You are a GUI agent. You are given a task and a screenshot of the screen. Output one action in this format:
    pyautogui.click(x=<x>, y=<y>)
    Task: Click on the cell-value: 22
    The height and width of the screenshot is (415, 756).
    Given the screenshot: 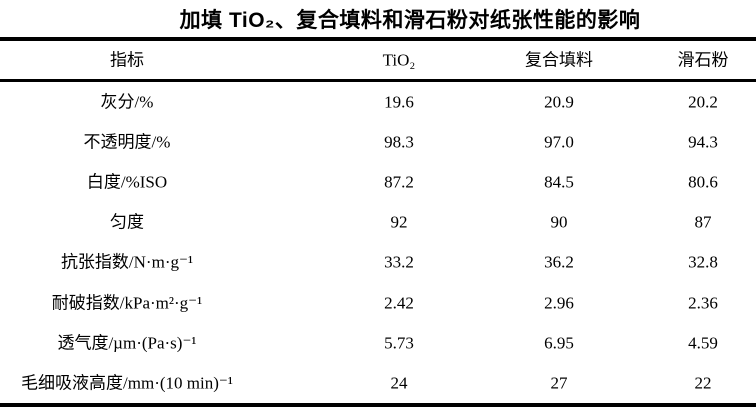 What is the action you would take?
    pyautogui.click(x=703, y=383)
    